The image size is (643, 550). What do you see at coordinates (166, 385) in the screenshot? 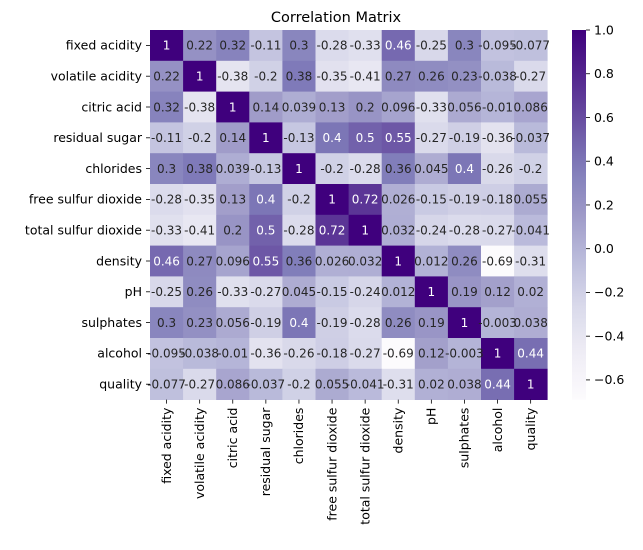
I see `heatmap-cell-value: -0.077` at bounding box center [166, 385].